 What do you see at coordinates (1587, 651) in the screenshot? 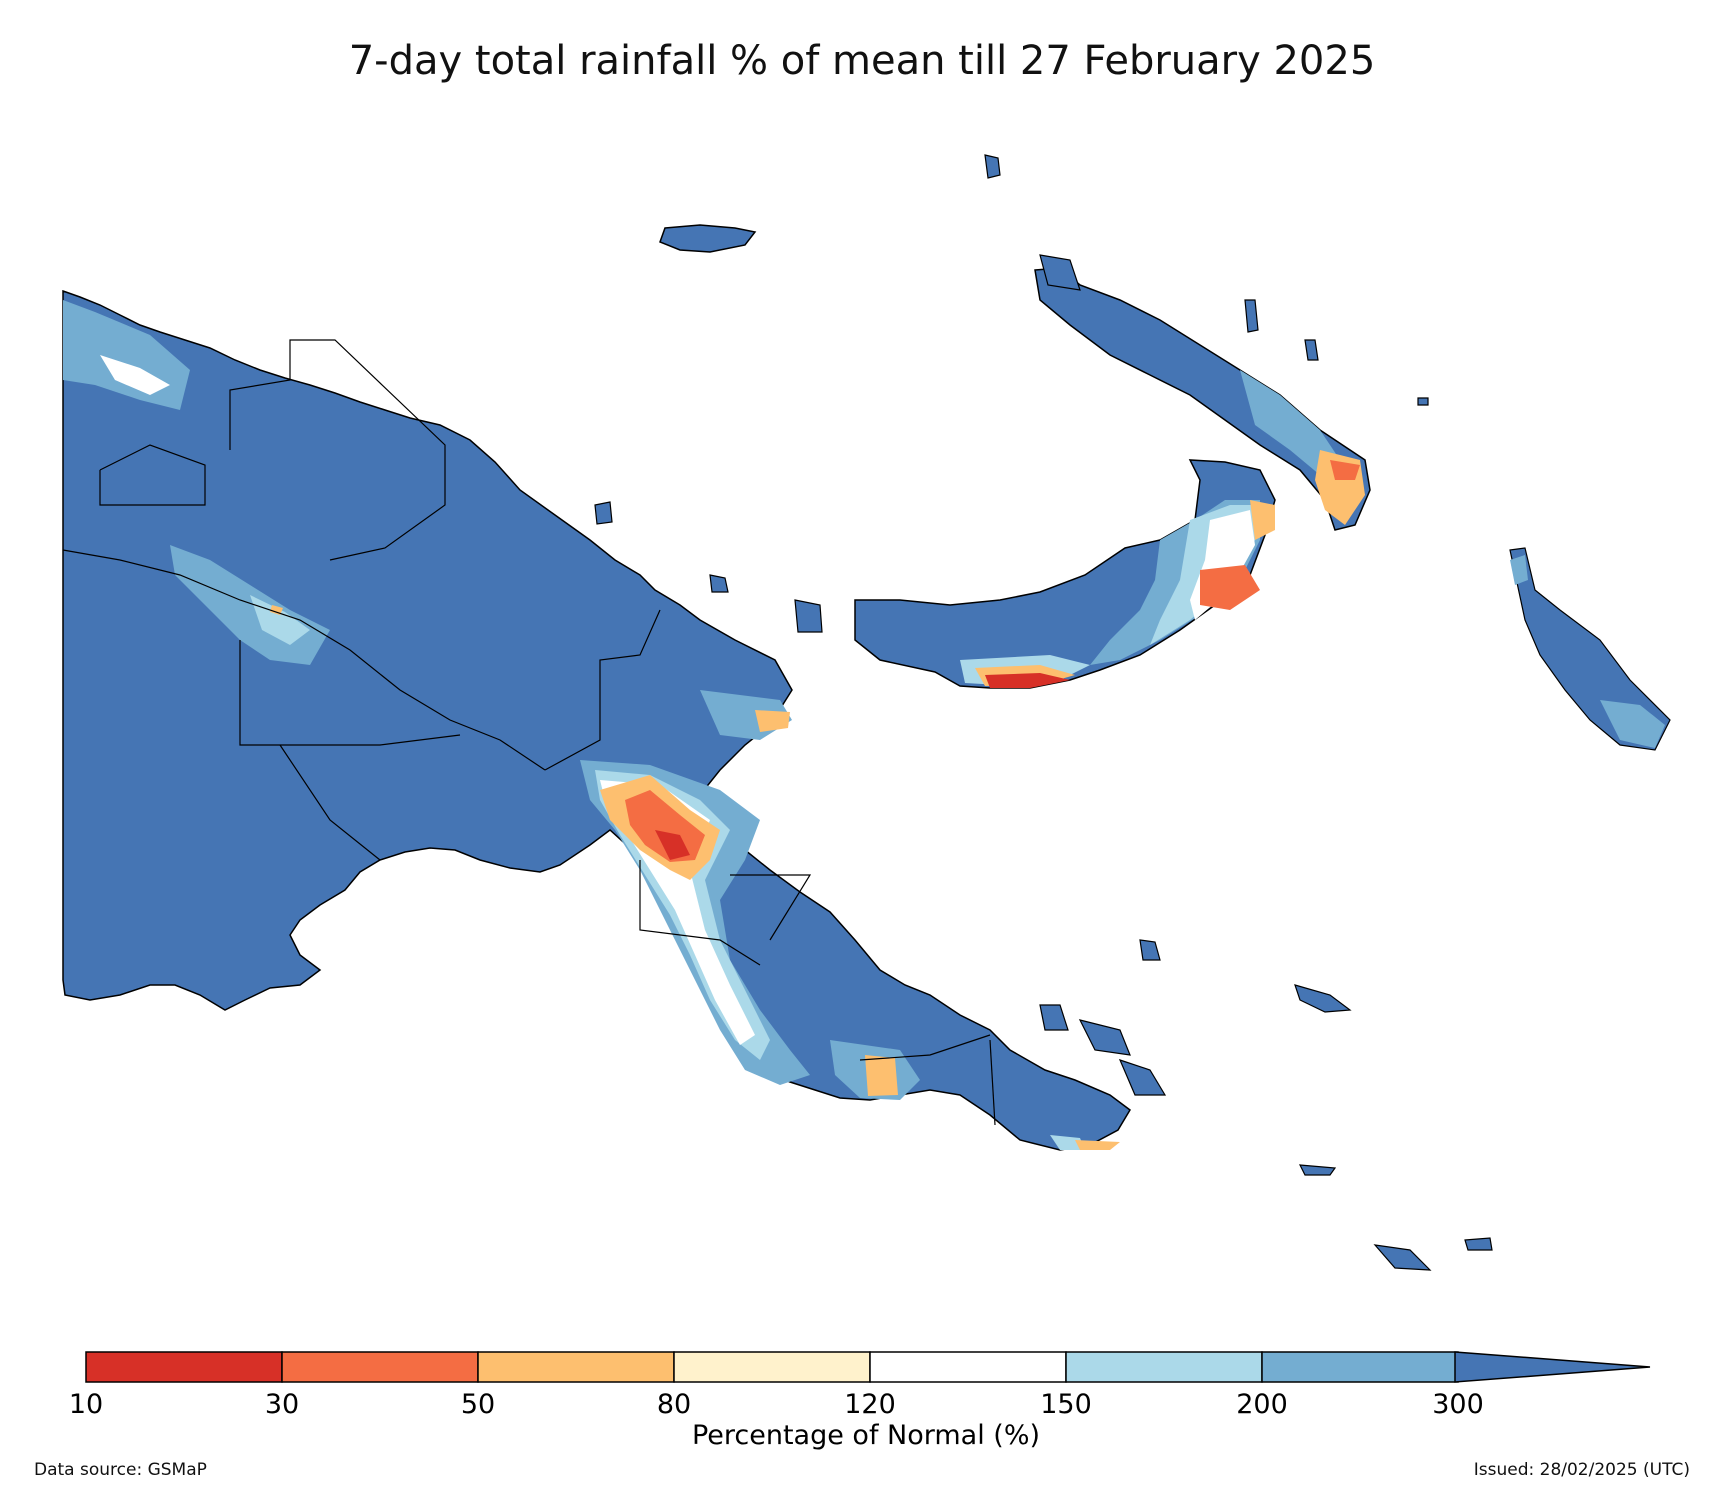
I see `bougainville-shading` at bounding box center [1587, 651].